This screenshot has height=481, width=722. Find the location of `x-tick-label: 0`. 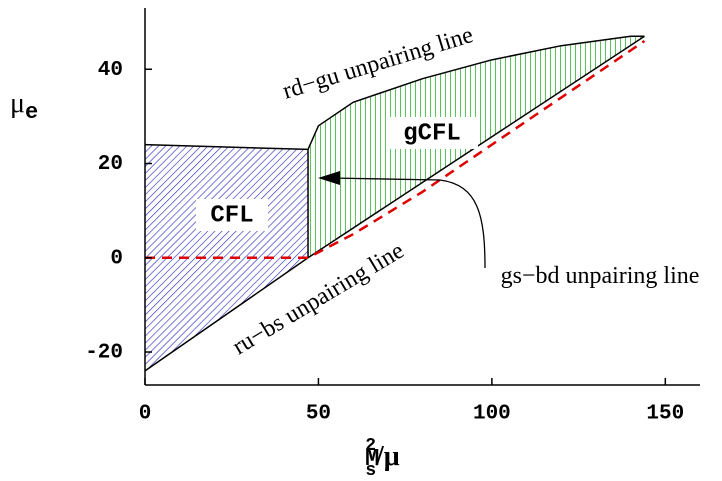

x-tick-label: 0 is located at coordinates (145, 414).